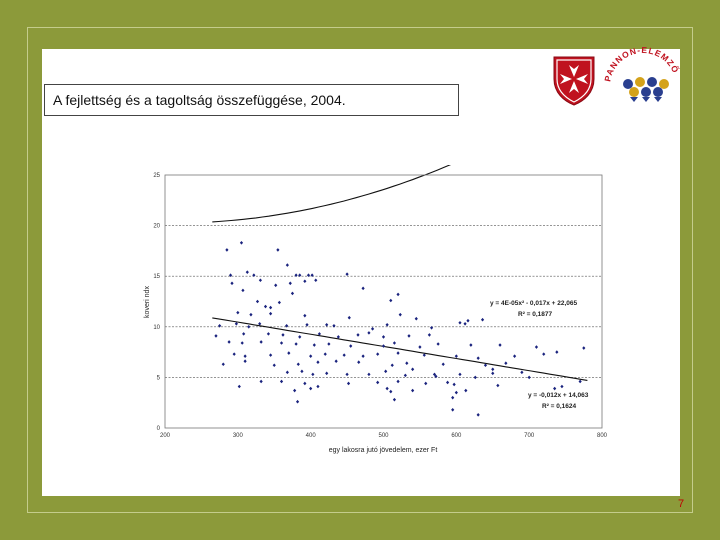  I want to click on brand-text: PANNON-ELEMZŐ, so click(641, 64).